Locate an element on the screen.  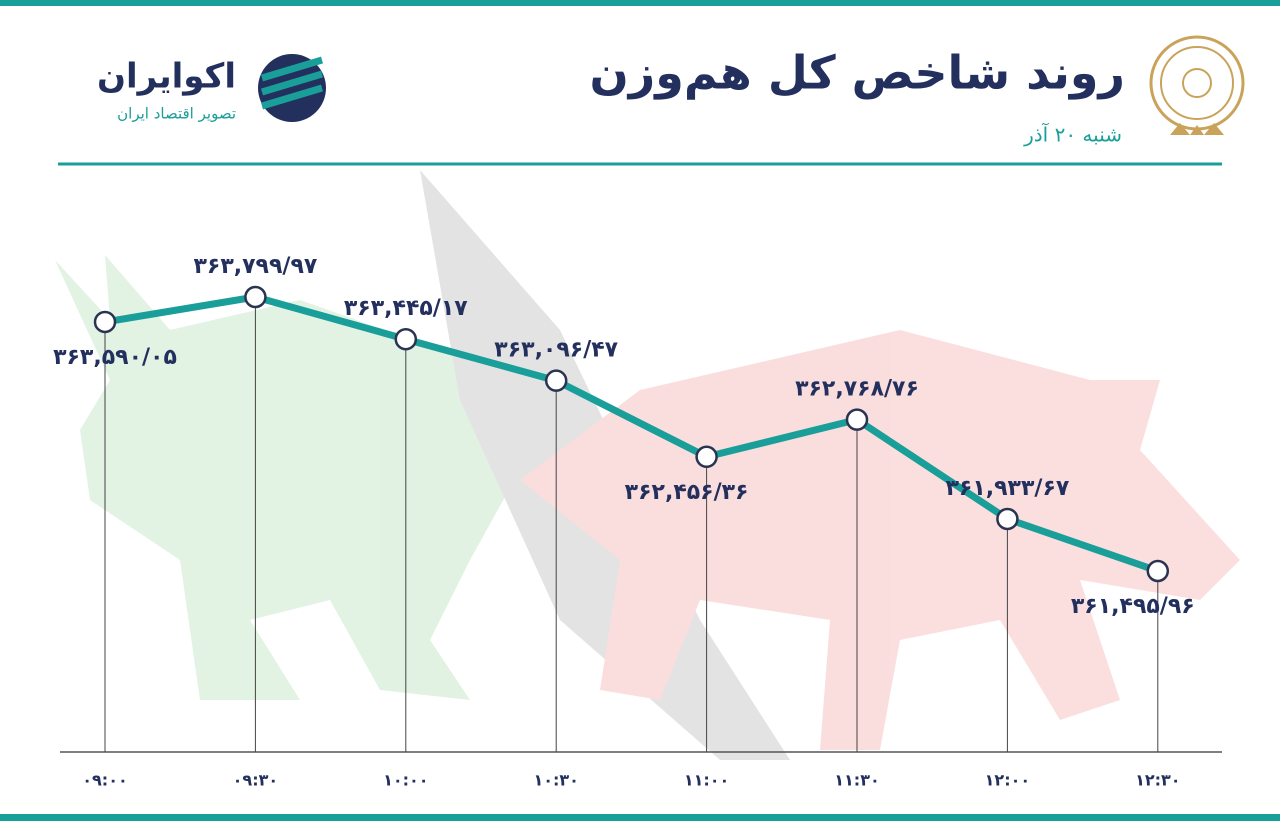
x-tick-label: ۱۱:۰۰ is located at coordinates (706, 780).